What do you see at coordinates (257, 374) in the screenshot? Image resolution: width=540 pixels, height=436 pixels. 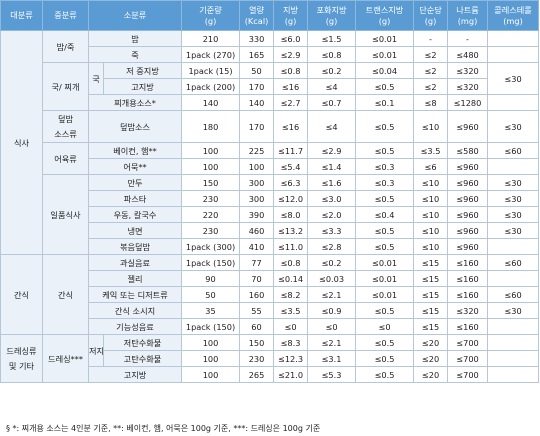 I see `cell-kcal: 265` at bounding box center [257, 374].